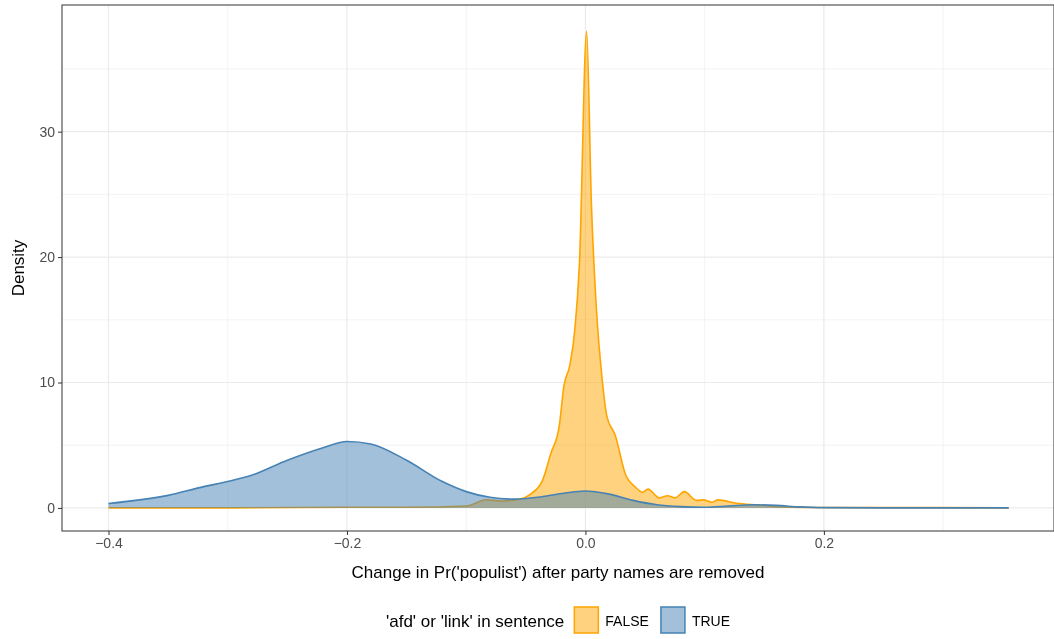  I want to click on legend-label: TRUE, so click(711, 621).